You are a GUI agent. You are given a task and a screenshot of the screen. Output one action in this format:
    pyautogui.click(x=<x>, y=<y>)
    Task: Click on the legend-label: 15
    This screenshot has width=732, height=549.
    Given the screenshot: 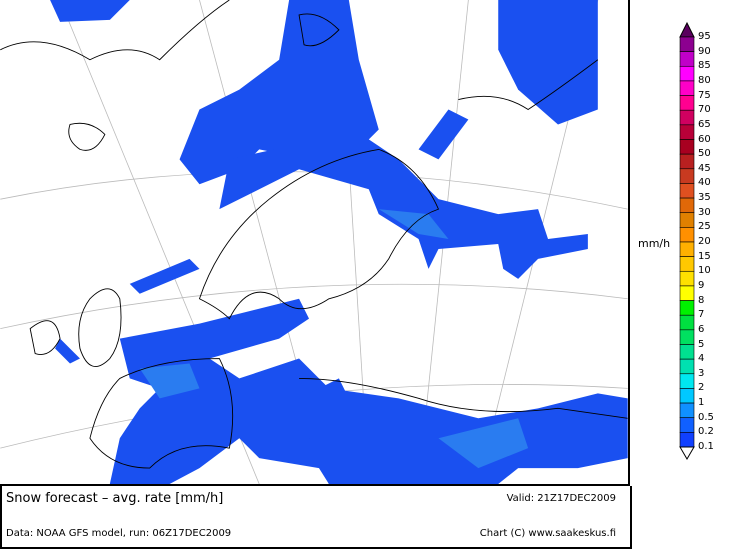 What is the action you would take?
    pyautogui.click(x=704, y=256)
    